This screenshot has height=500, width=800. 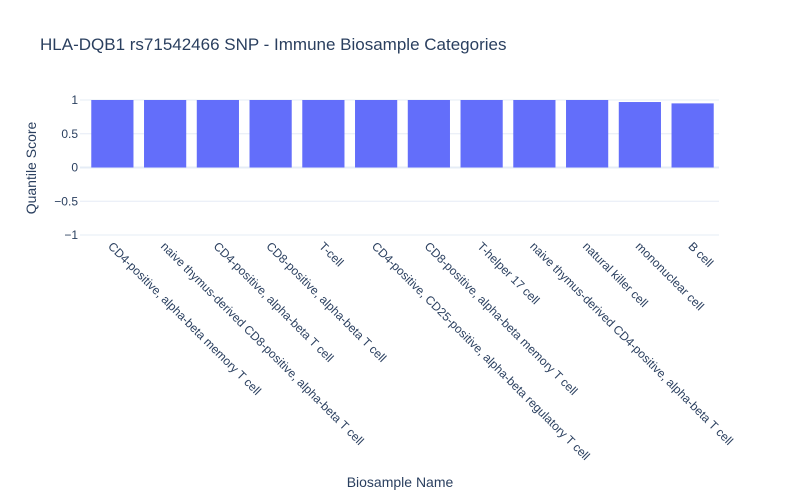 What do you see at coordinates (400, 482) in the screenshot?
I see `x-axis-title: Biosample Name` at bounding box center [400, 482].